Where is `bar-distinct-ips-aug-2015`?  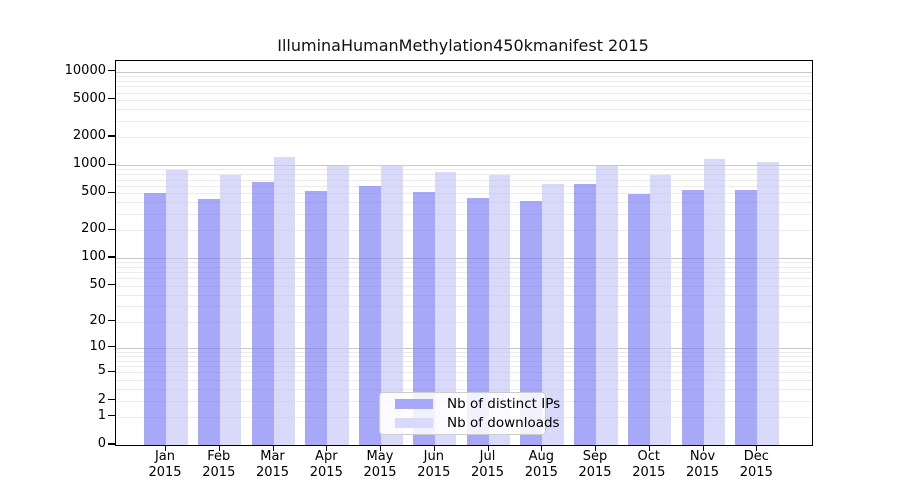 bar-distinct-ips-aug-2015 is located at coordinates (531, 323).